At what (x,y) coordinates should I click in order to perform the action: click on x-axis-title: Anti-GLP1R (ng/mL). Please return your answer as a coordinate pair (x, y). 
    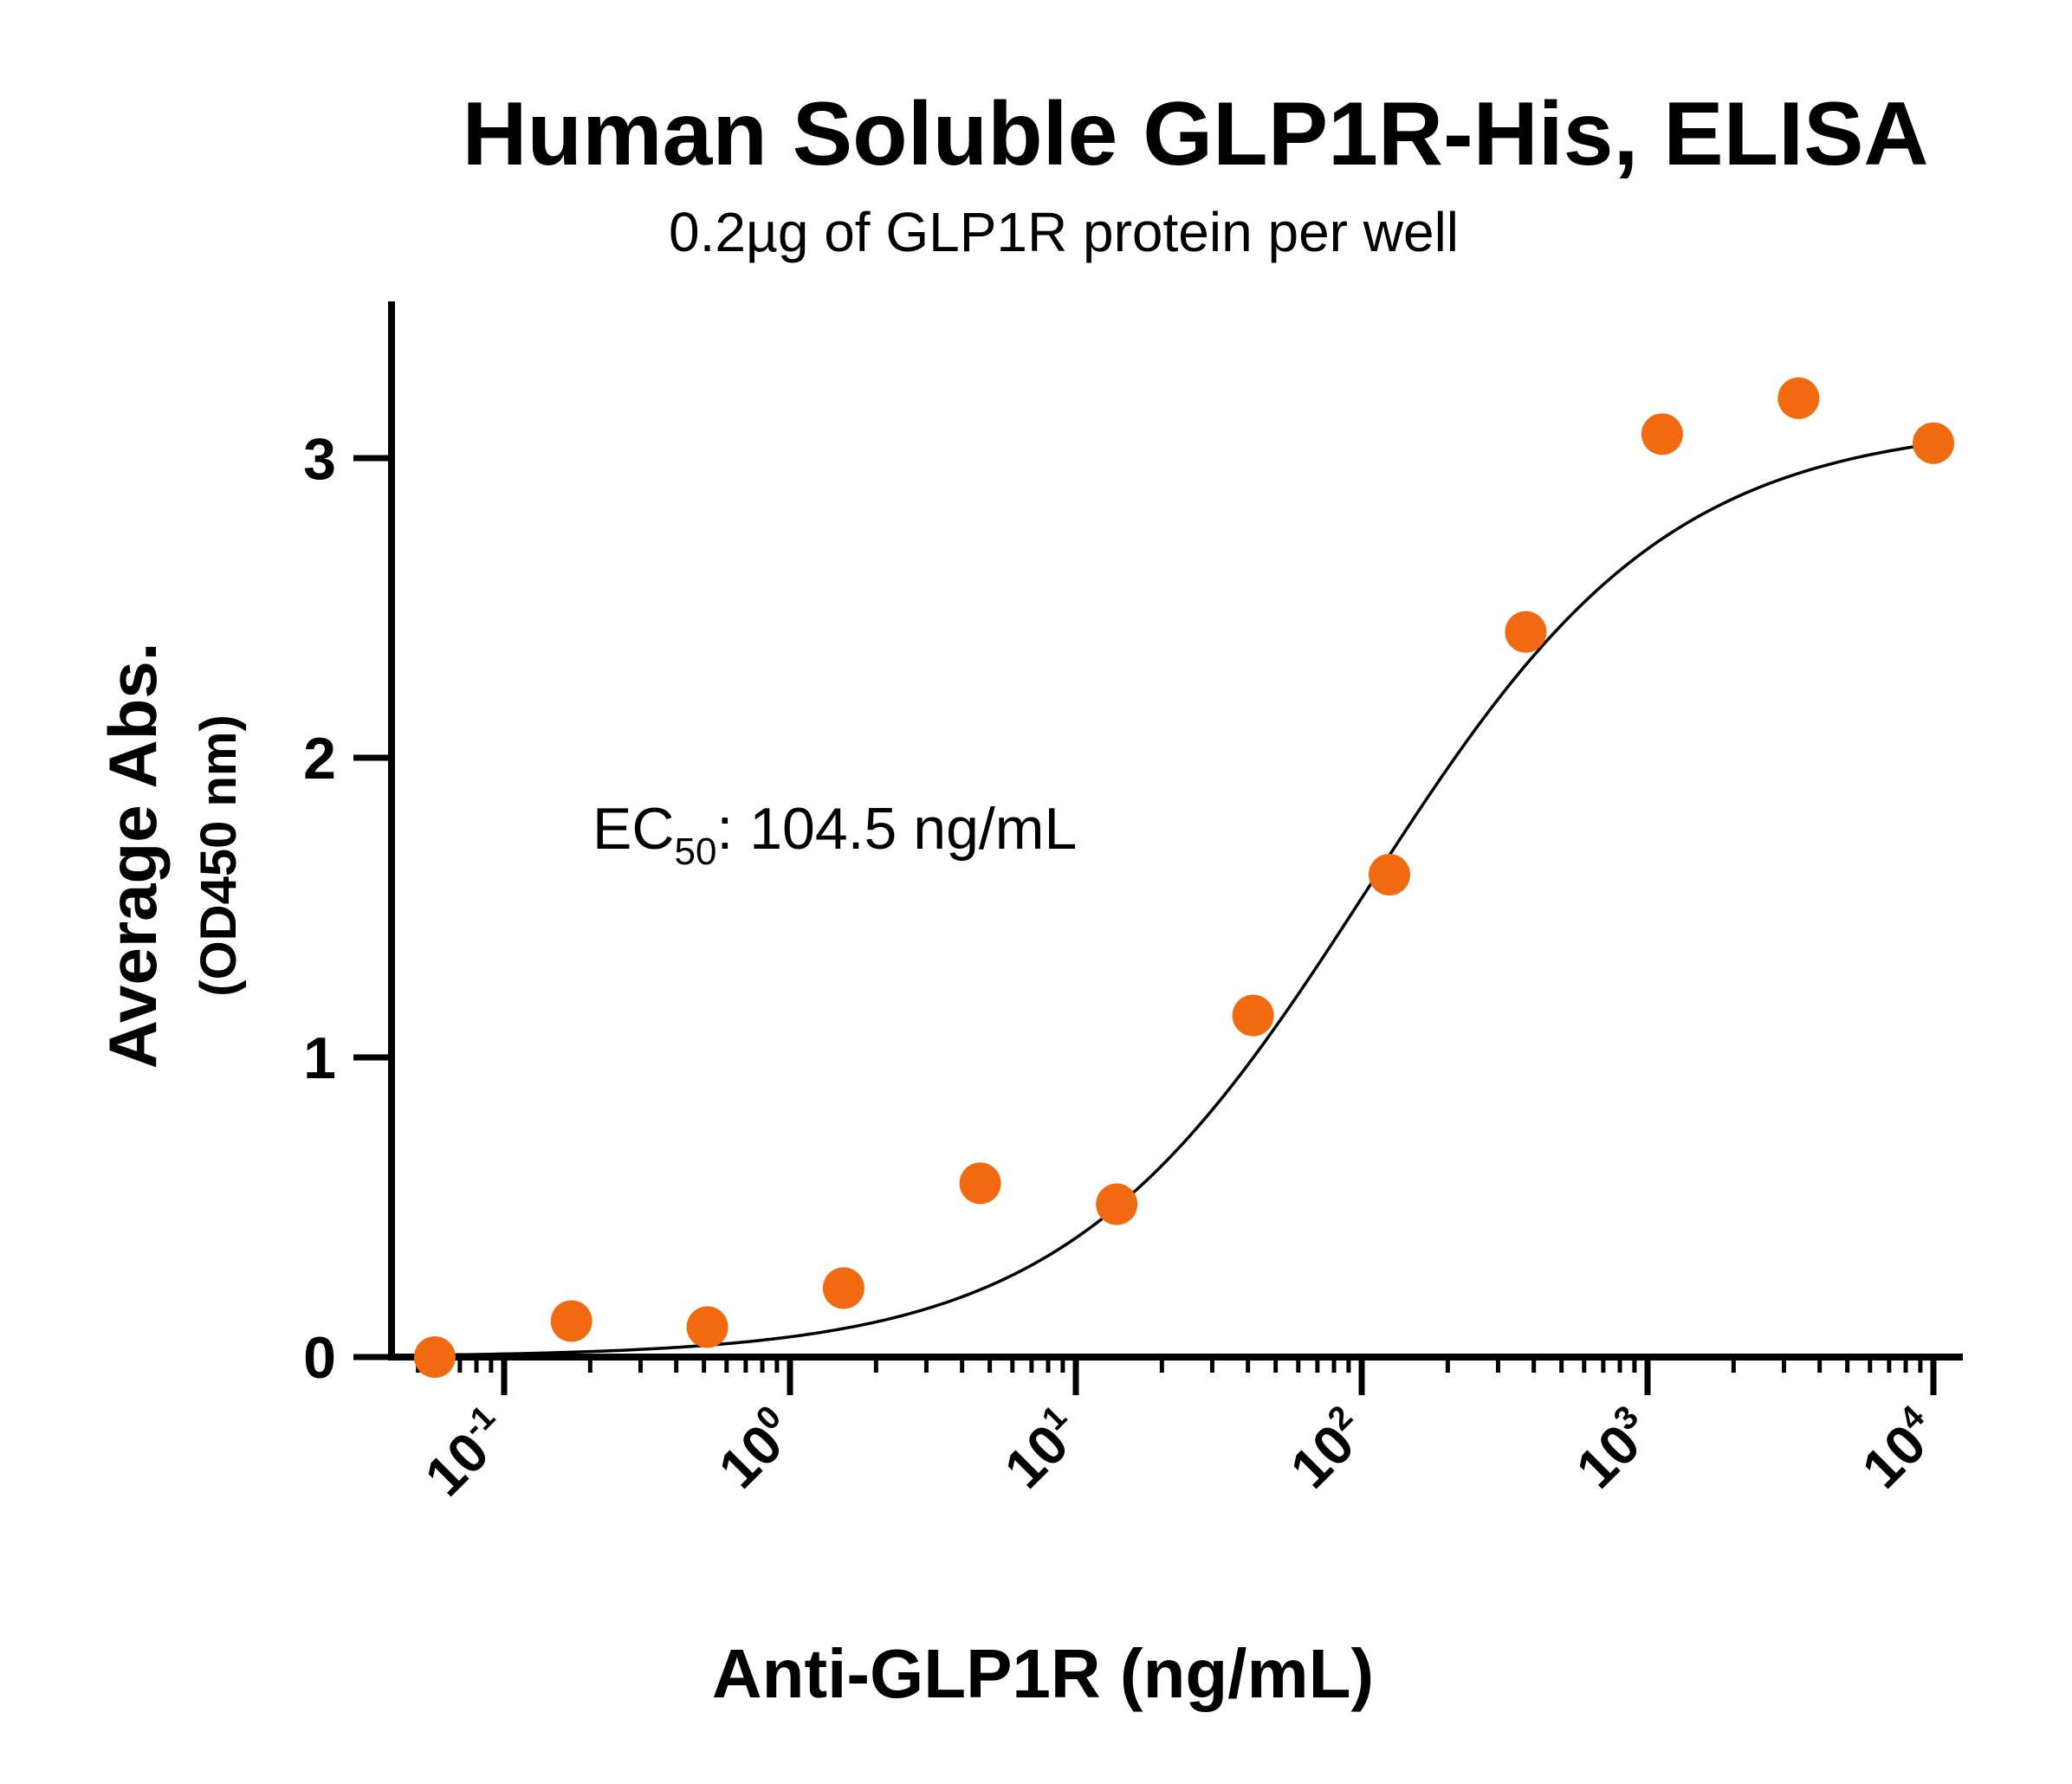
    Looking at the image, I should click on (1043, 1673).